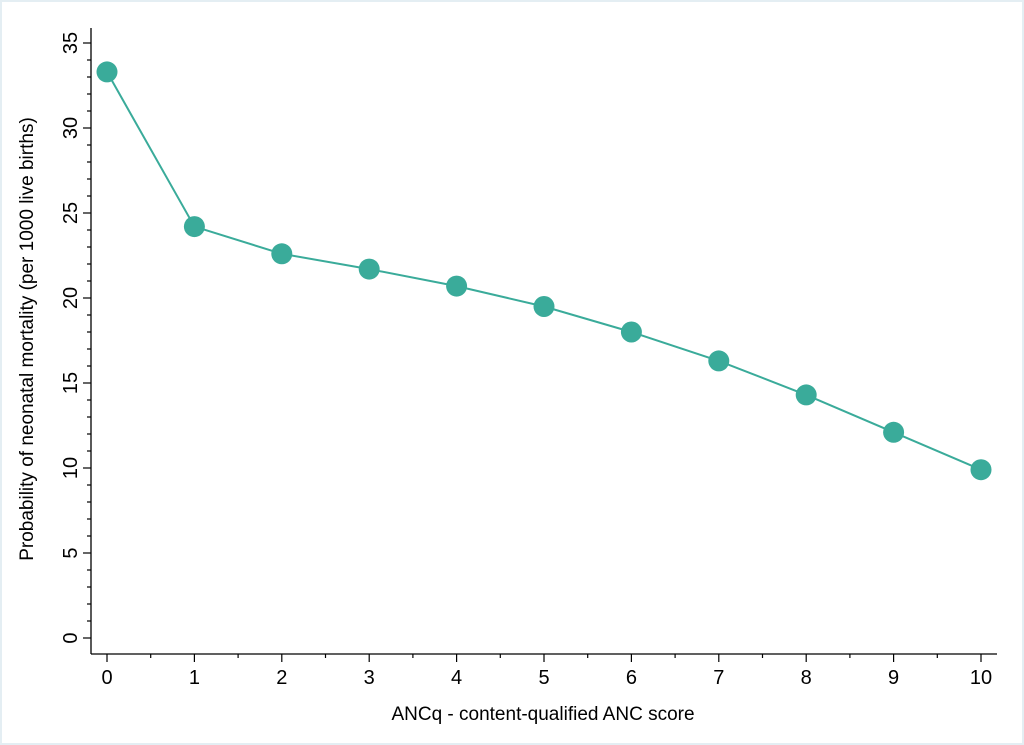 The height and width of the screenshot is (745, 1024). I want to click on y-tick-label: 10, so click(71, 468).